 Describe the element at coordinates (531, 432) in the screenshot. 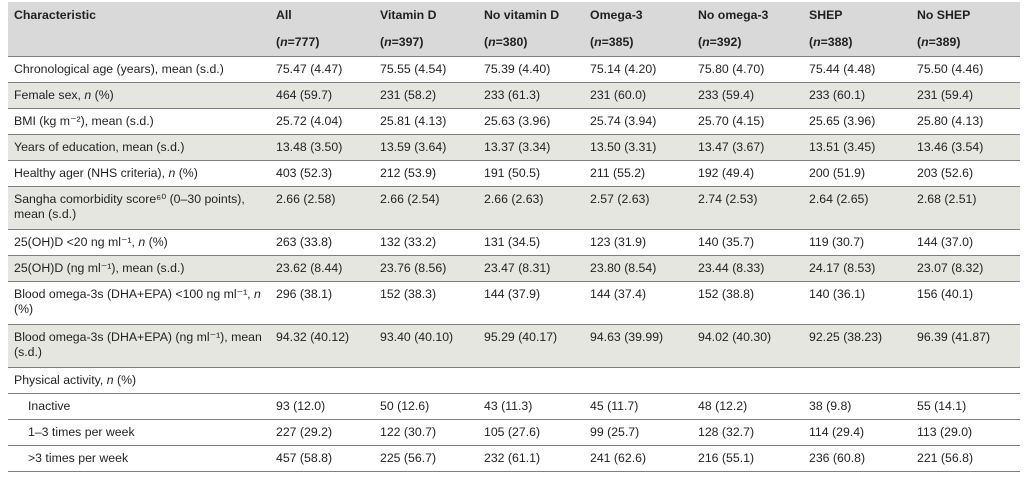

I see `cell-one-three-no-vitamin-d: 105 (27.6)` at that location.